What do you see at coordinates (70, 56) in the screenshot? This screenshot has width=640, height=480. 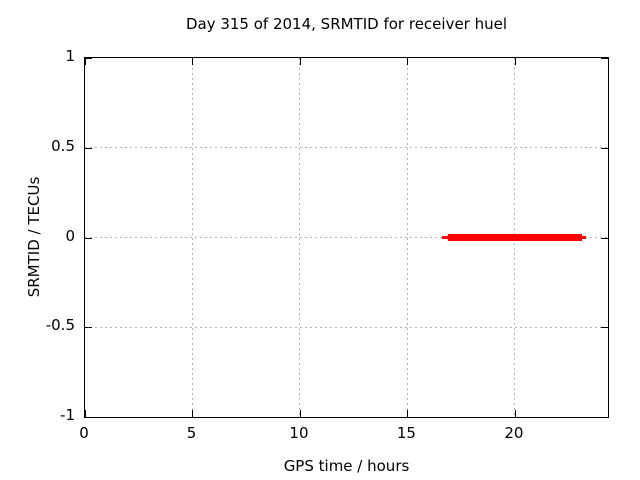 I see `y-tick-label: 1` at bounding box center [70, 56].